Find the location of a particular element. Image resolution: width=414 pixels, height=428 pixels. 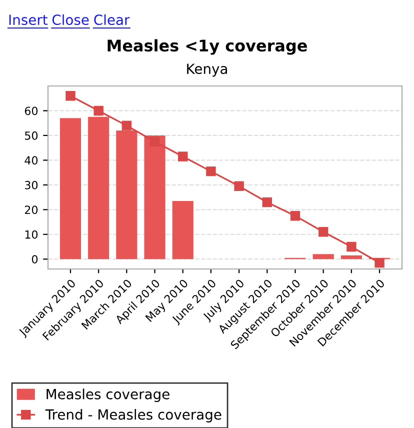

text: Insert is located at coordinates (28, 20).